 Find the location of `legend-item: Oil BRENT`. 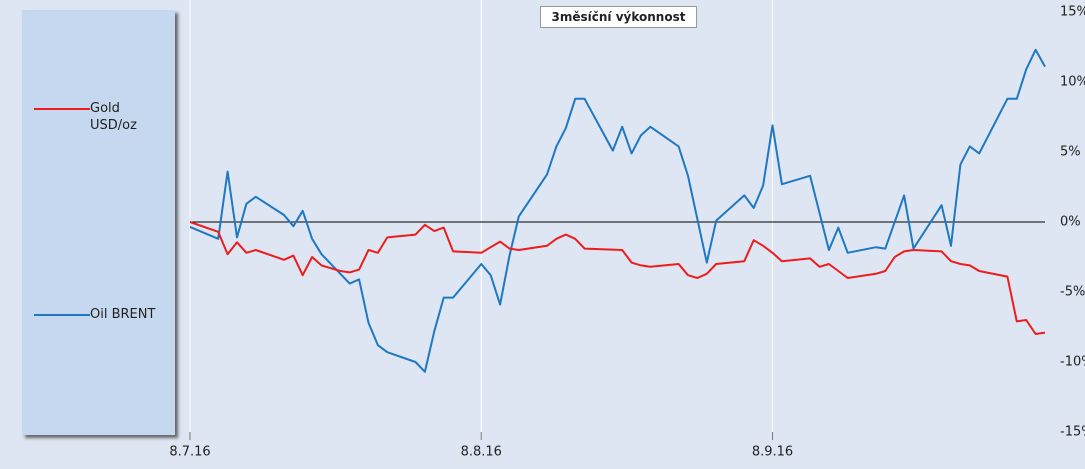

legend-item: Oil BRENT is located at coordinates (98, 314).